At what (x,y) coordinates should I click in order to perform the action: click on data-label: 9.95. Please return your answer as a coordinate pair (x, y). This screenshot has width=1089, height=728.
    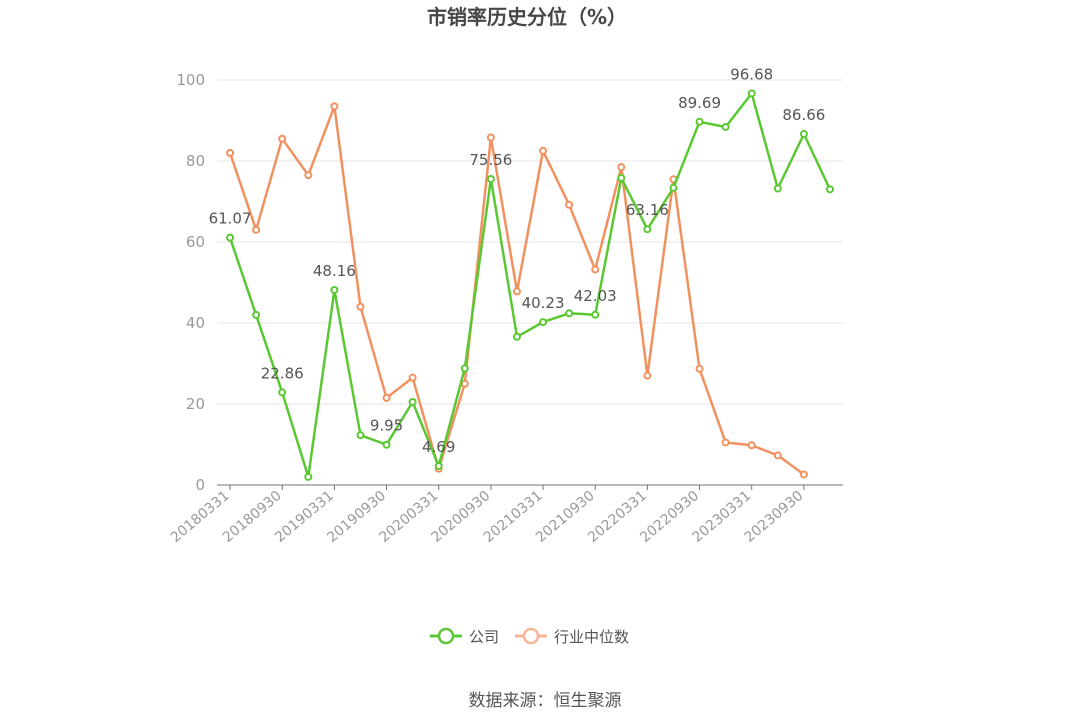
    Looking at the image, I should click on (386, 426).